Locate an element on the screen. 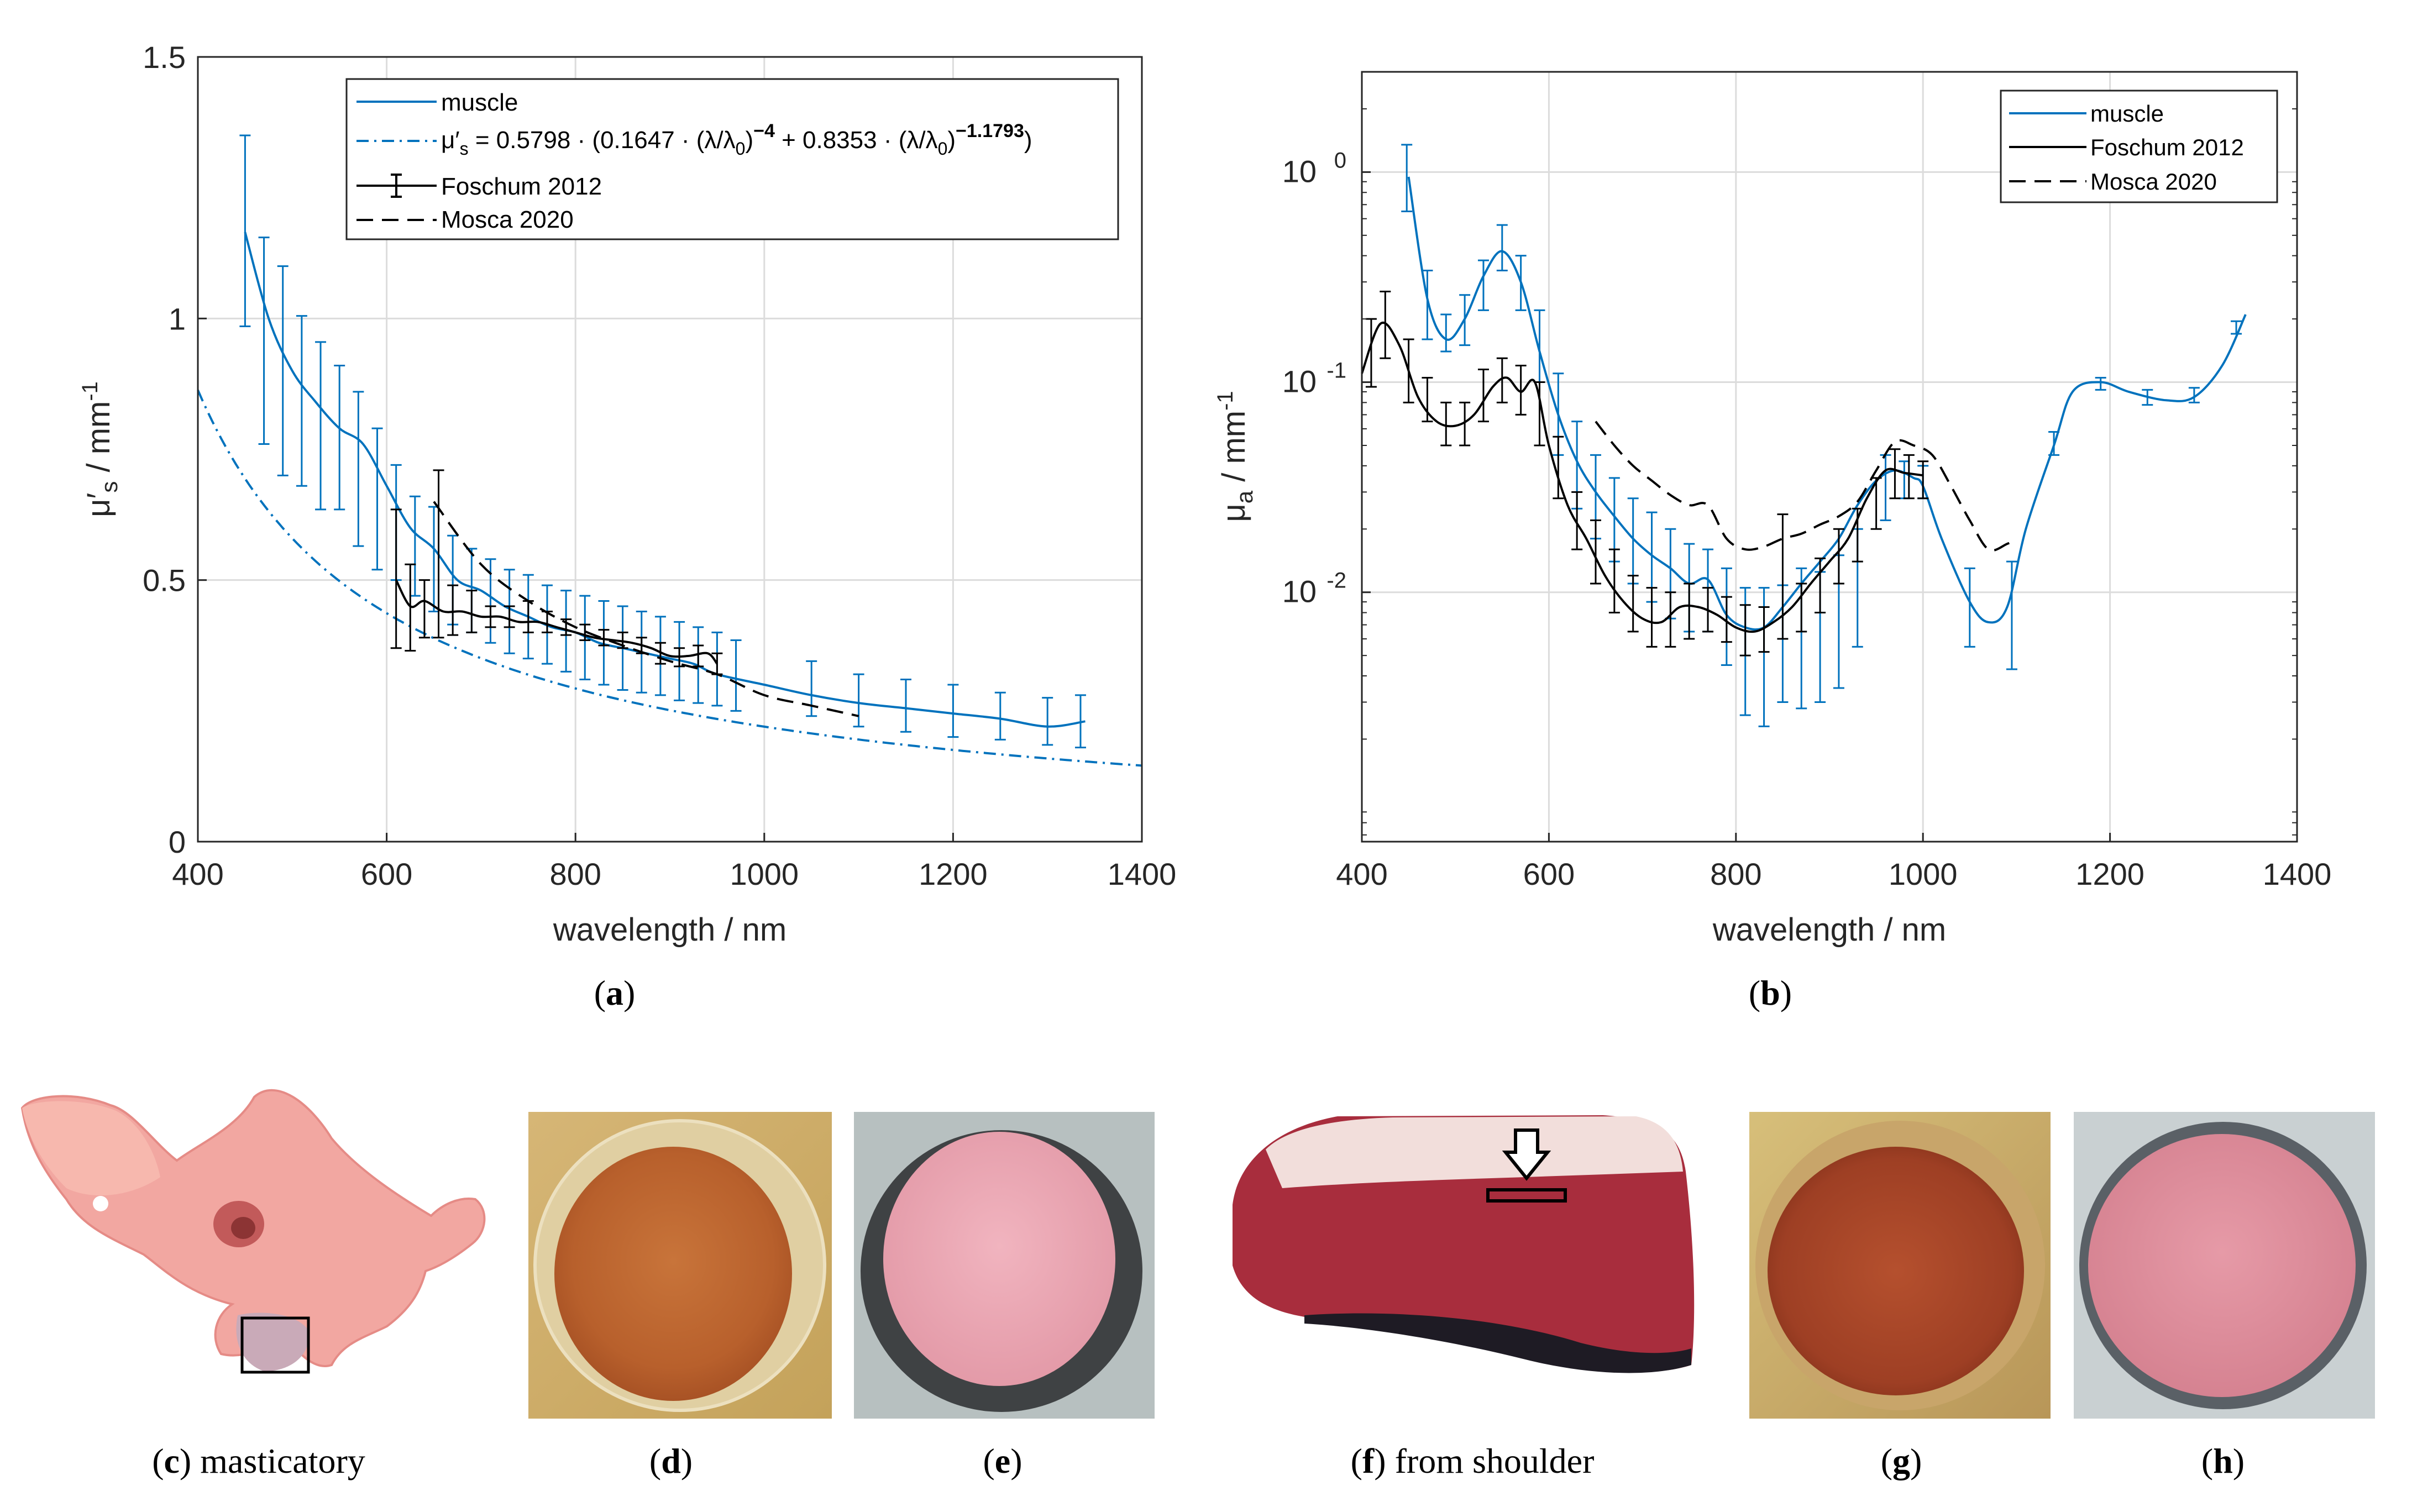 The image size is (2412, 1512). chart-b-xtick-label: 1400 is located at coordinates (2297, 874).